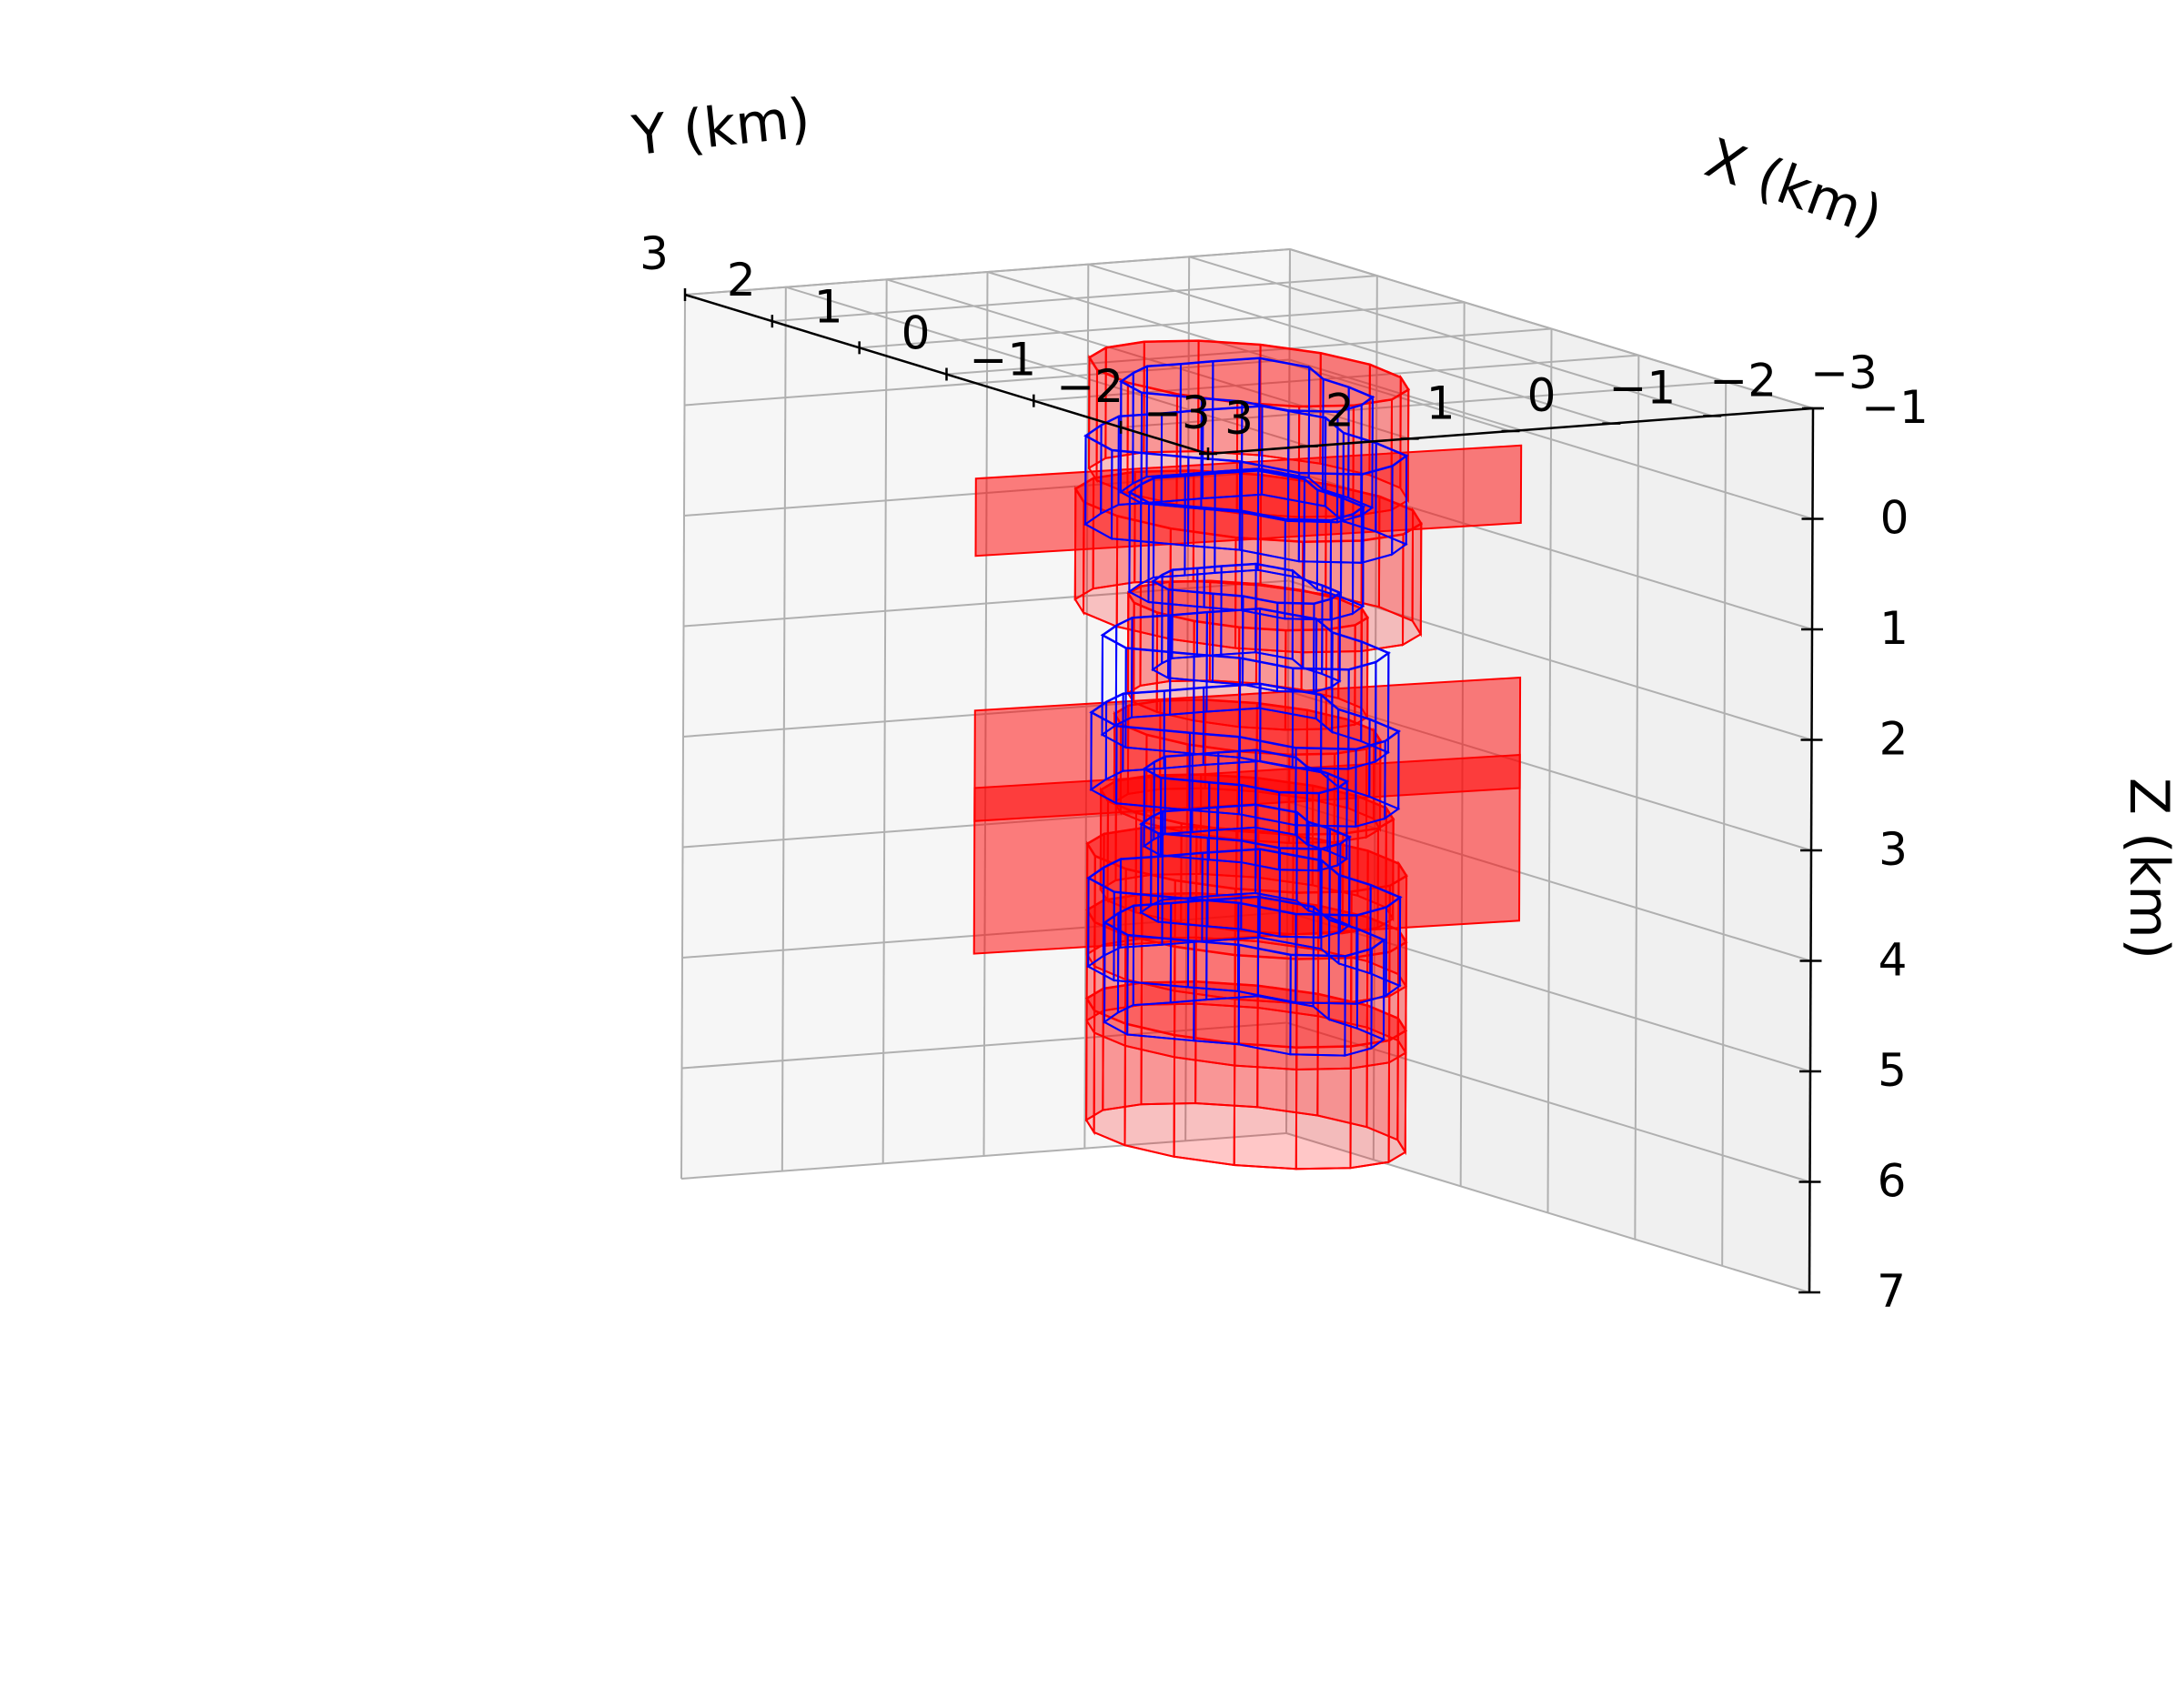 This screenshot has width=2176, height=1708. What do you see at coordinates (1894, 960) in the screenshot?
I see `z-tick-label: 4` at bounding box center [1894, 960].